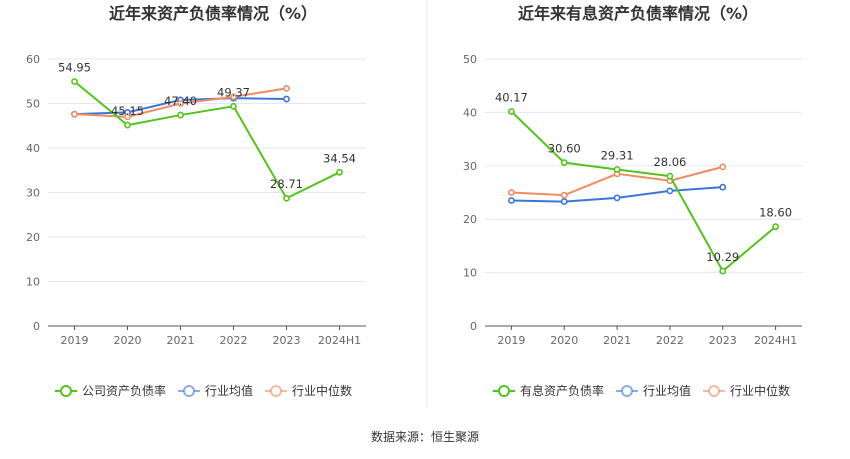  I want to click on legend-item-company: 公司资产负债率, so click(110, 390).